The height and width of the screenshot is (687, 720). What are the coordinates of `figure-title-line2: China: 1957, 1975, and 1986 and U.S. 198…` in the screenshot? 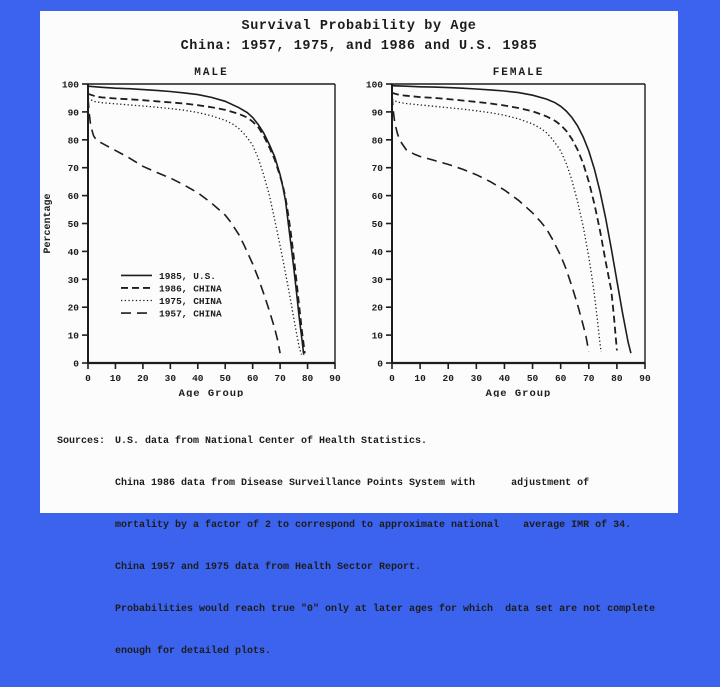 It's located at (359, 46).